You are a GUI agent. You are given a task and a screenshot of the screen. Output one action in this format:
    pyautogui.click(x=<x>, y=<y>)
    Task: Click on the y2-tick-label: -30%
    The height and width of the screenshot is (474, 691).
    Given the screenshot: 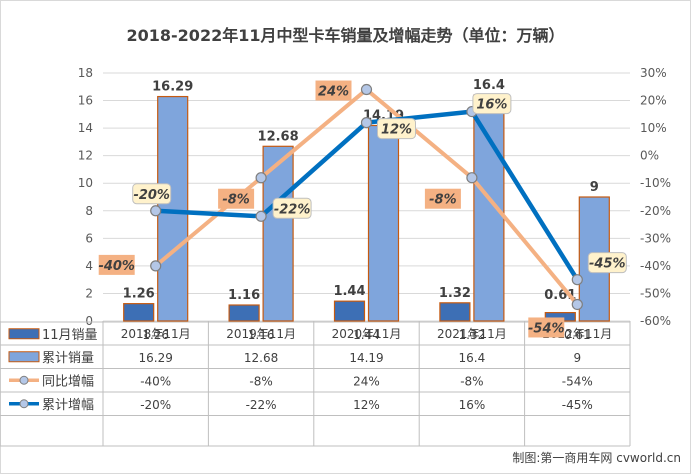 What is the action you would take?
    pyautogui.click(x=655, y=238)
    